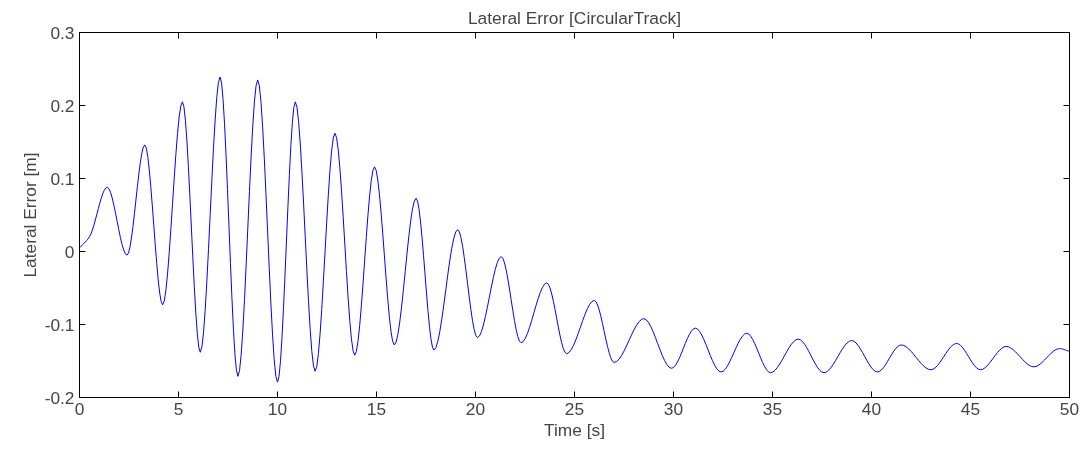 The image size is (1087, 451). I want to click on y-tick-label: 0.3, so click(62, 32).